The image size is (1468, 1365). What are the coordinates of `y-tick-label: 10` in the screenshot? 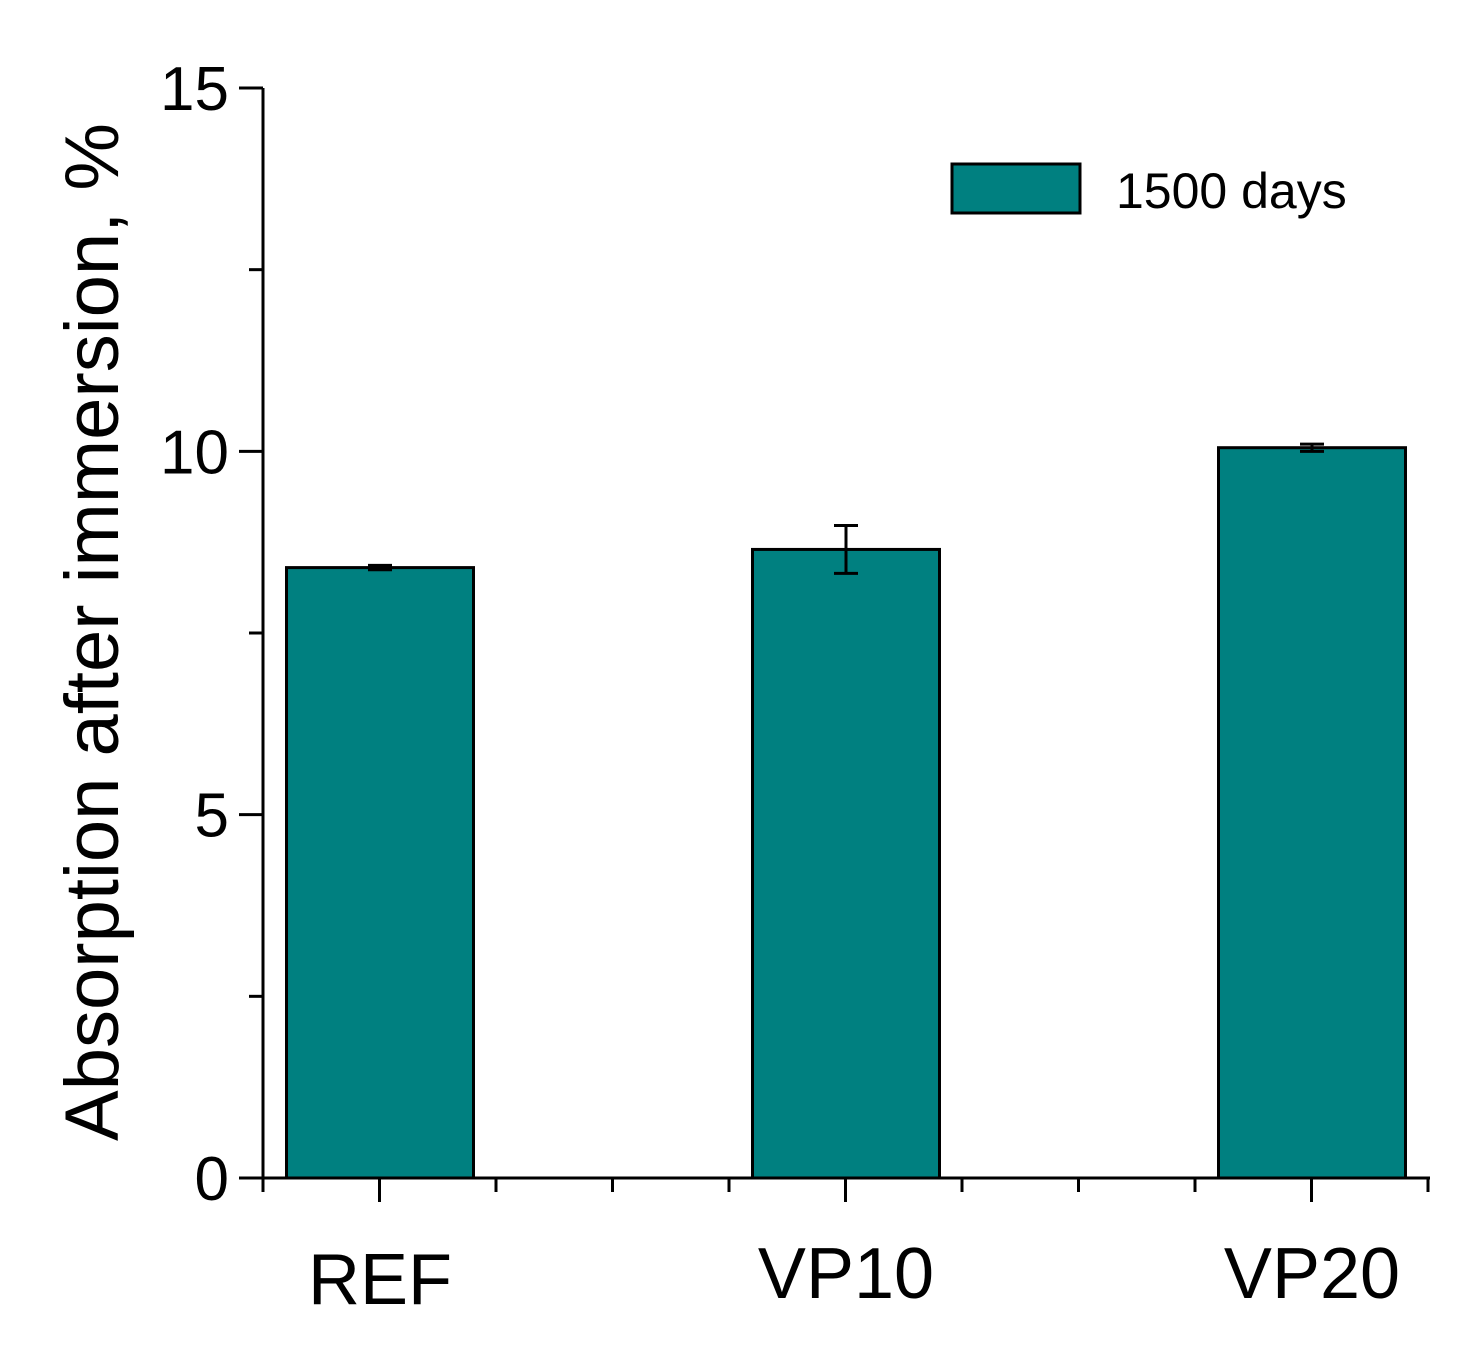 It's located at (194, 452).